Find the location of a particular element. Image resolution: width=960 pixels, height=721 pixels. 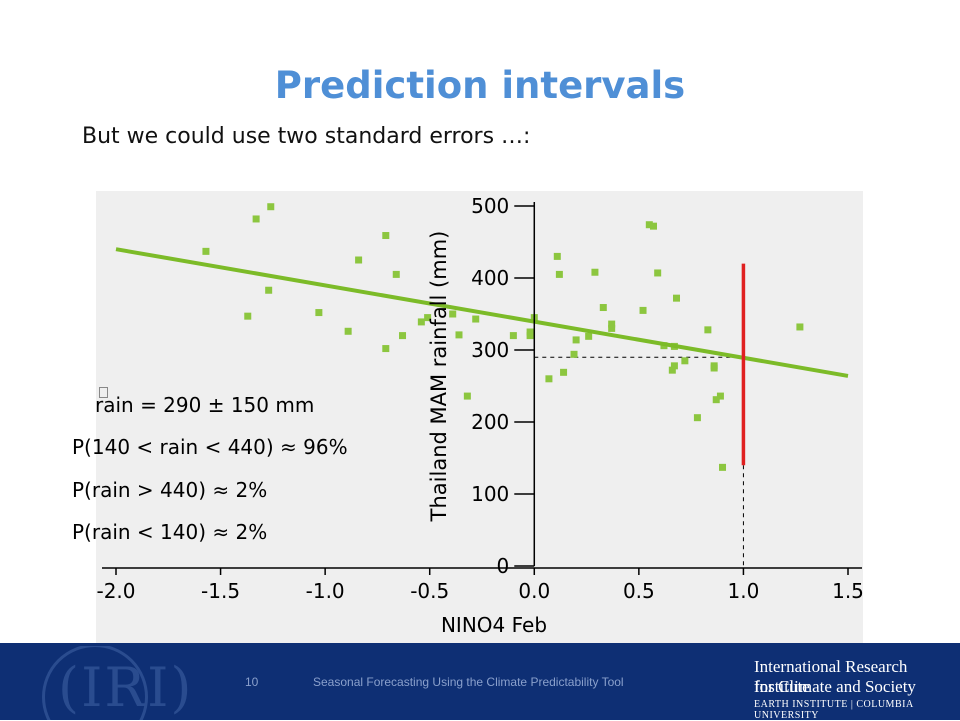

equation-prob-below: P(rain < 140) ≈ 2% is located at coordinates (170, 532).